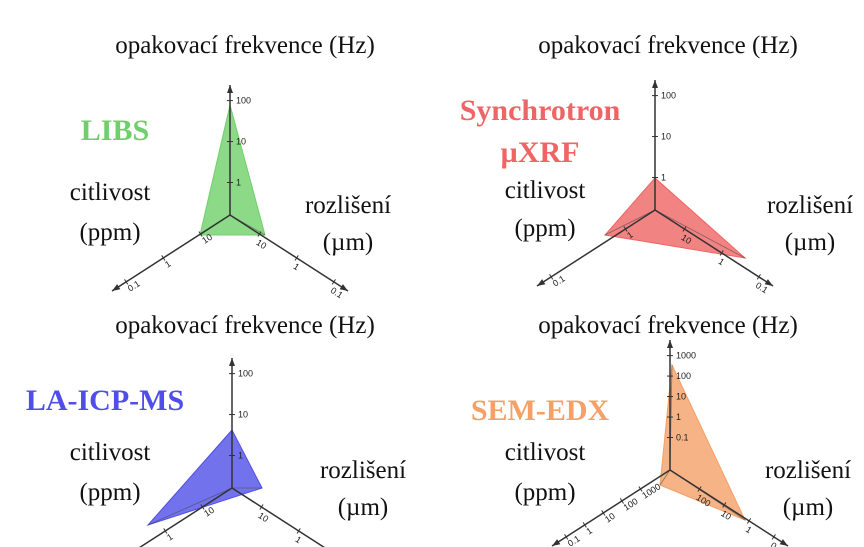 This screenshot has width=864, height=547. I want to click on method-name: Synchrotron, so click(540, 110).